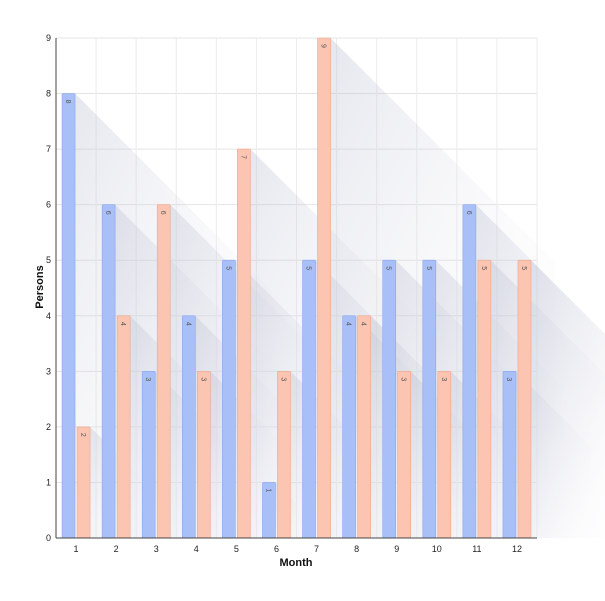 Image resolution: width=605 pixels, height=601 pixels. I want to click on x-tick-label: 10, so click(437, 549).